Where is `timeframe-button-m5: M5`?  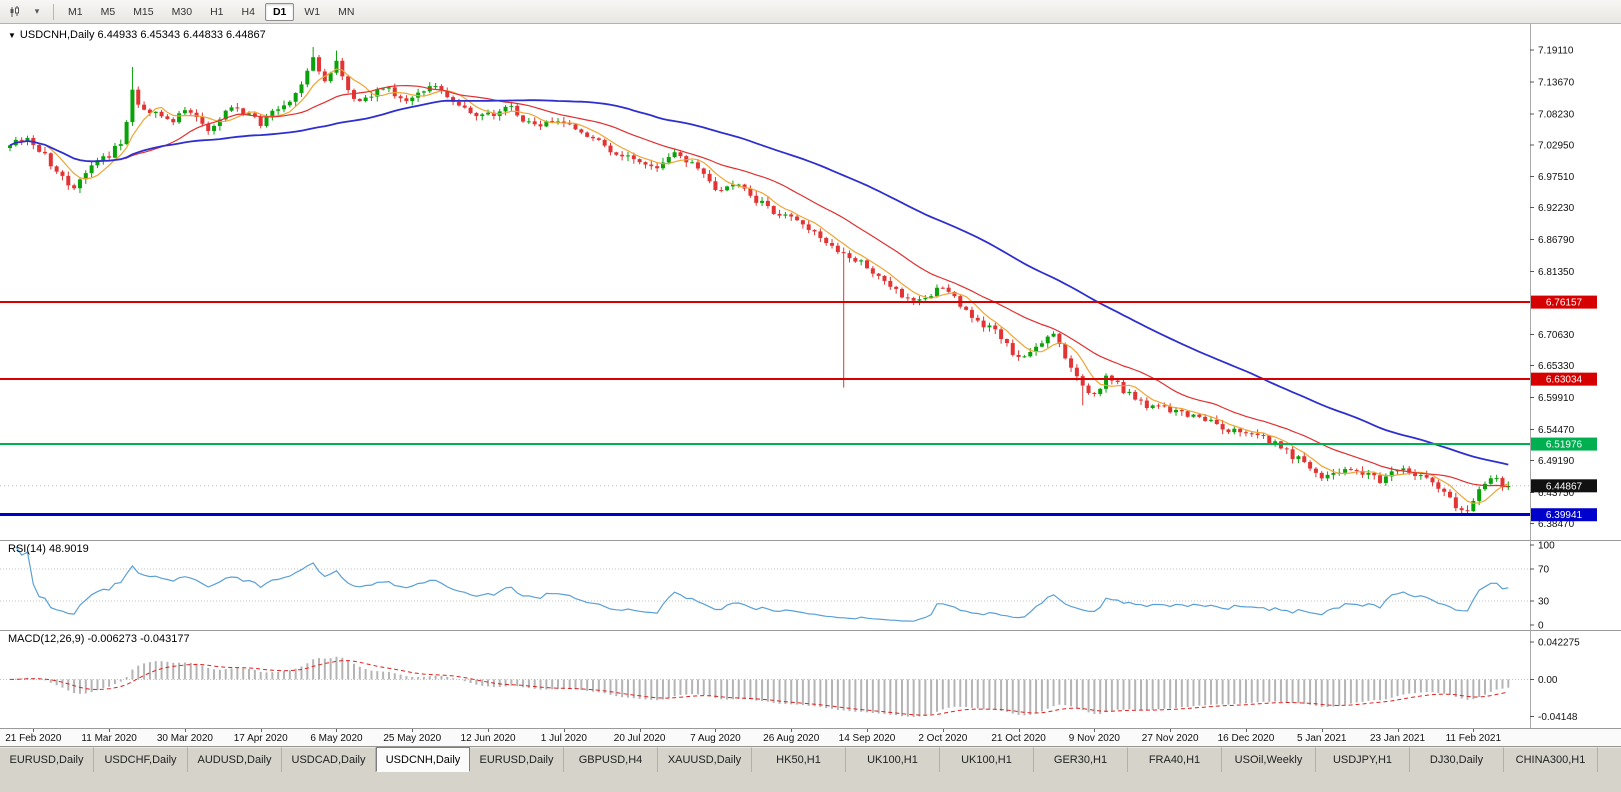 timeframe-button-m5: M5 is located at coordinates (108, 11).